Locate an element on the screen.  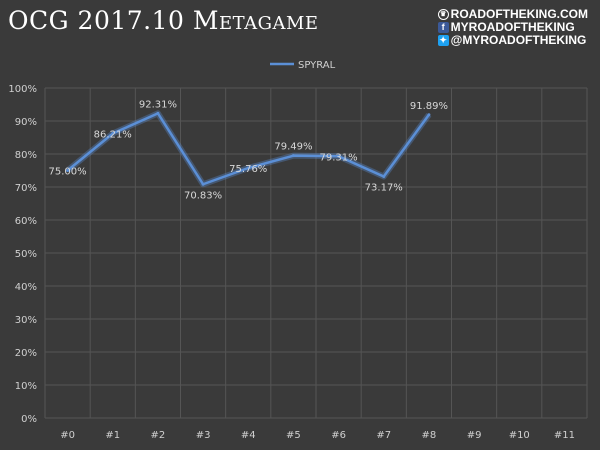
y-axis-ticks: 0% 10% 20% 30% 40% 50% 60% 70% 80% 90% 100% is located at coordinates (22, 254).